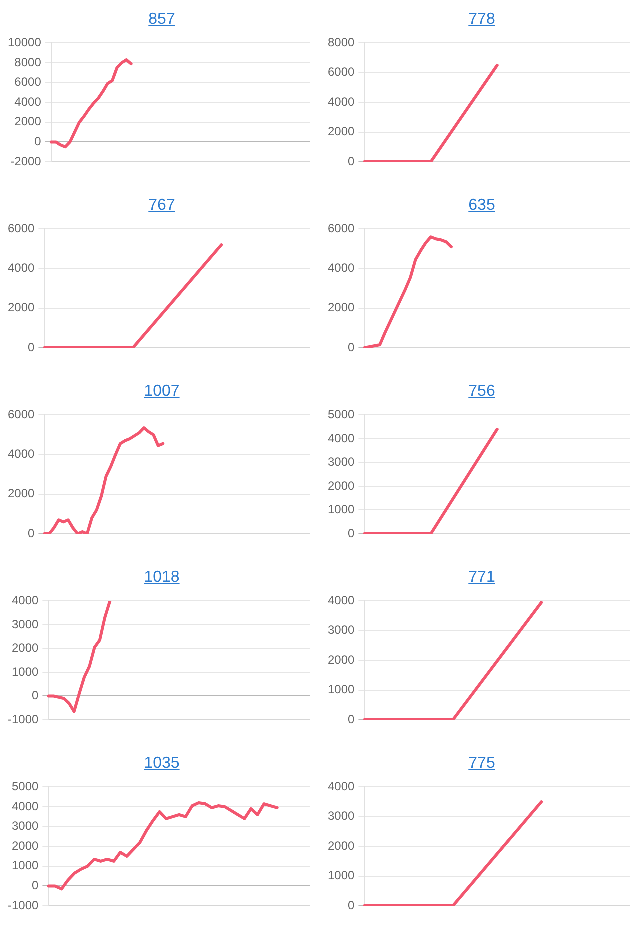 The image size is (640, 931). Describe the element at coordinates (162, 205) in the screenshot. I see `chart-title: 767` at that location.